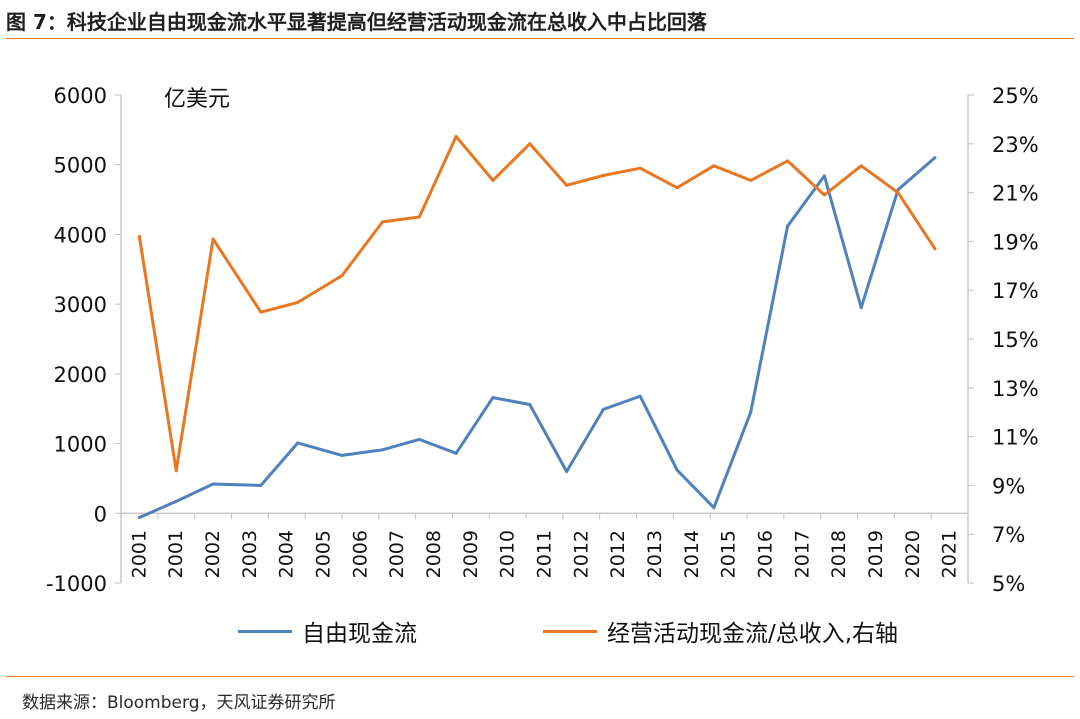 The image size is (1080, 719). Describe the element at coordinates (359, 634) in the screenshot. I see `legend-label-fcf: 自由现金流` at that location.